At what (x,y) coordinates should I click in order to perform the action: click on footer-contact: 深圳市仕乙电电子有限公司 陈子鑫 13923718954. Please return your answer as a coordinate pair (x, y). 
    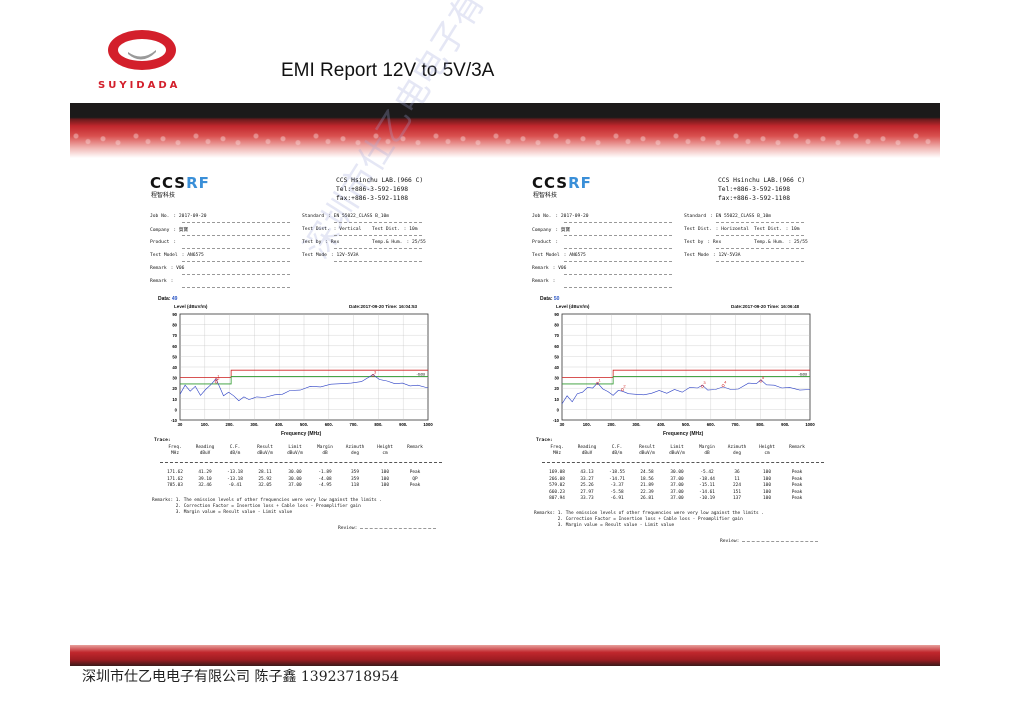
    Looking at the image, I should click on (240, 677).